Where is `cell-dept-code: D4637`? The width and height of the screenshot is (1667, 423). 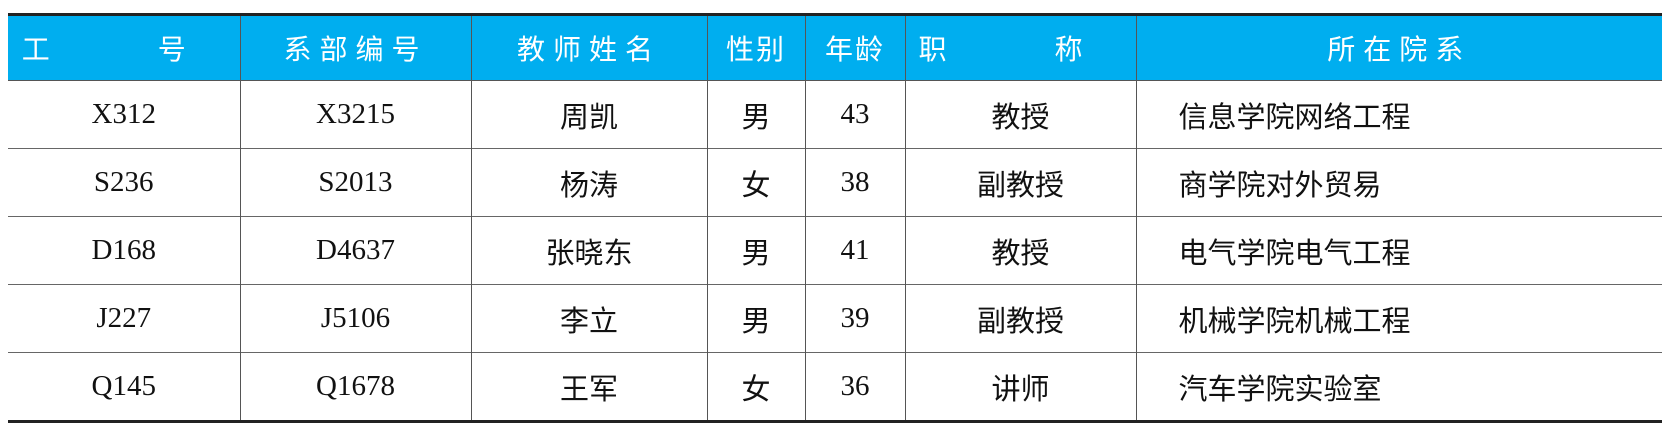
cell-dept-code: D4637 is located at coordinates (355, 250).